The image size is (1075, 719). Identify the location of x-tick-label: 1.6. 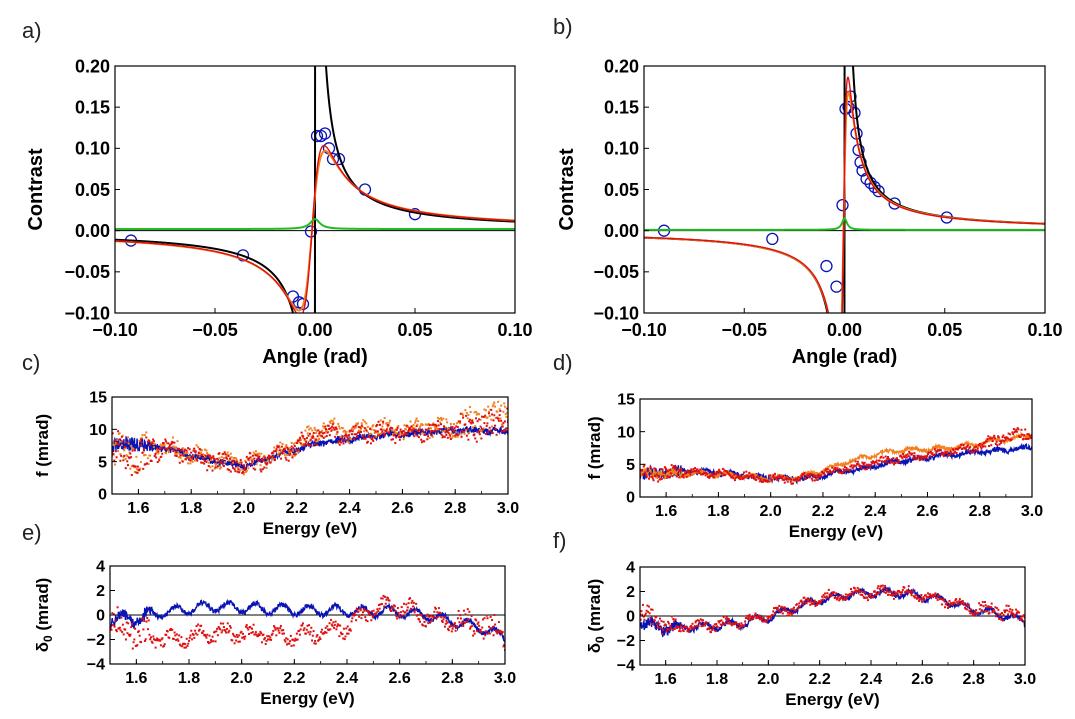
(138, 508).